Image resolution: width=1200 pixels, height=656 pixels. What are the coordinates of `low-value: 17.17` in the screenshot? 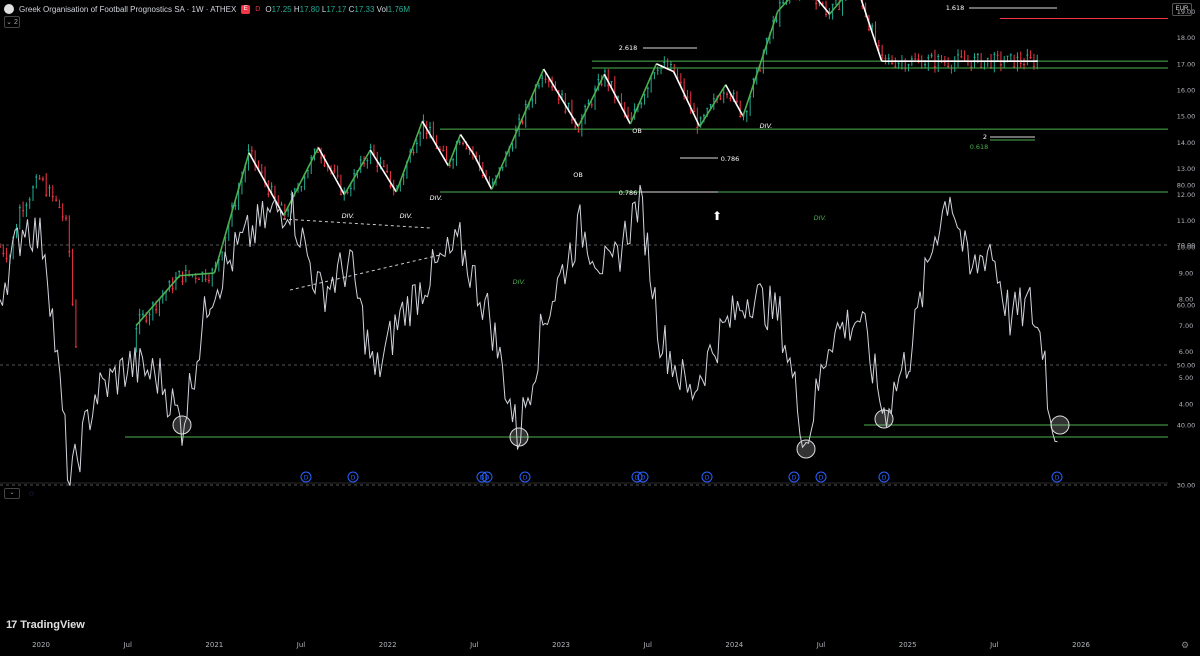 It's located at (336, 9).